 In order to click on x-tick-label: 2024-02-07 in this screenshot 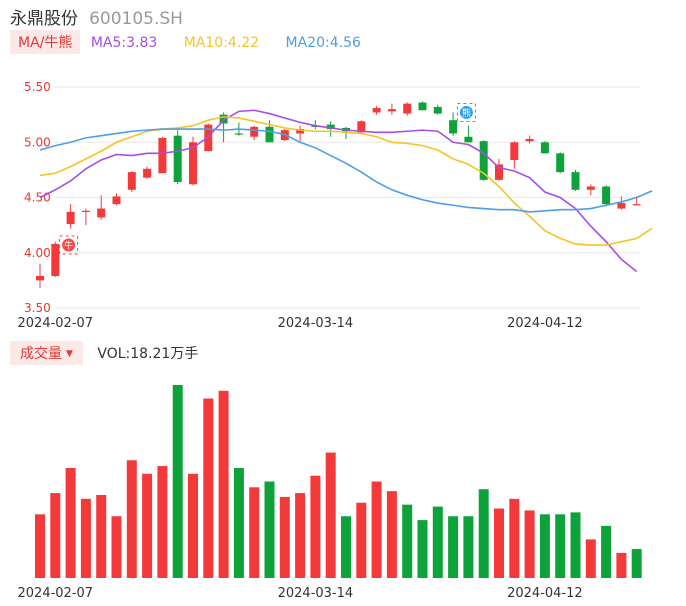, I will do `click(56, 323)`.